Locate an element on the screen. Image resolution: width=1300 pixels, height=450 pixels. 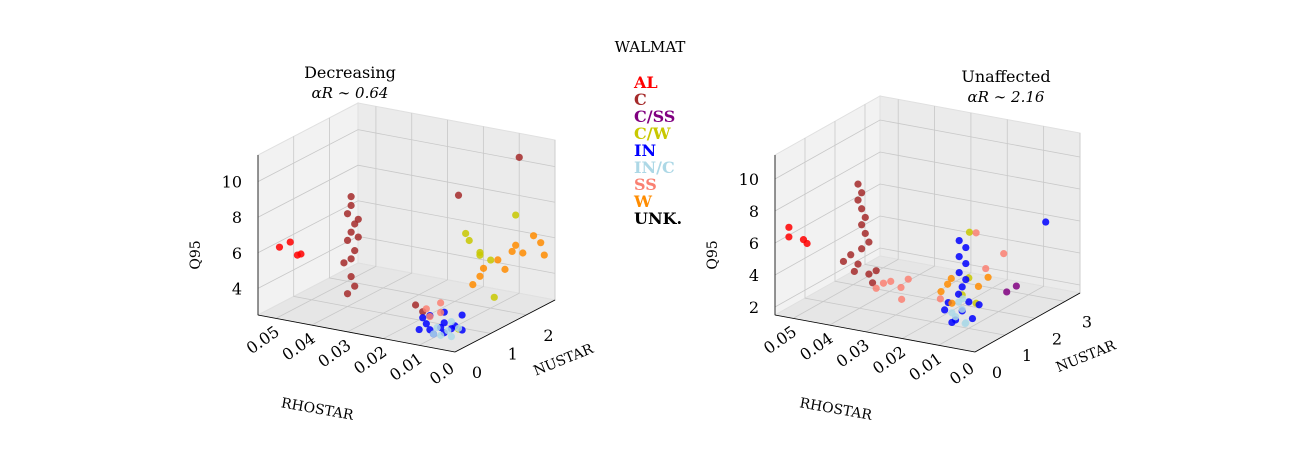
legend-item-inc: IN/C is located at coordinates (654, 167).